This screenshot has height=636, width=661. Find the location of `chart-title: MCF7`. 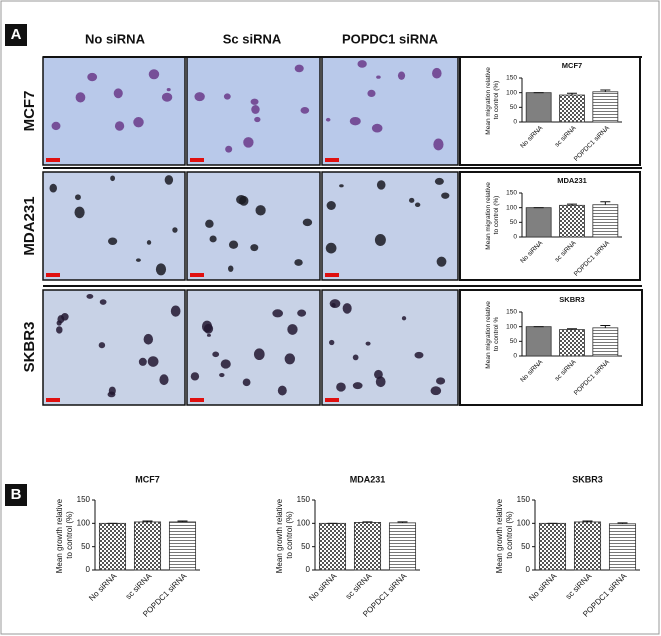

chart-title: MCF7 is located at coordinates (147, 479).